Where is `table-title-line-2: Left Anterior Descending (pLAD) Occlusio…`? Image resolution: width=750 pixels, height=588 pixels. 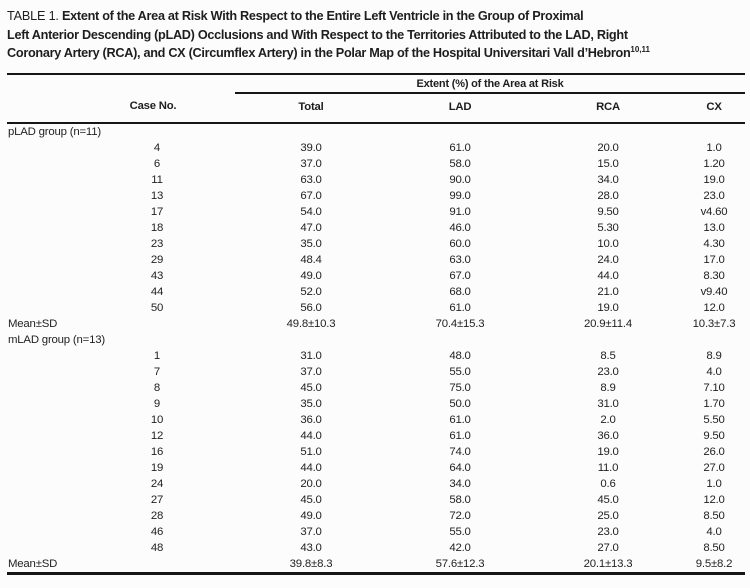 table-title-line-2: Left Anterior Descending (pLAD) Occlusio… is located at coordinates (317, 34).